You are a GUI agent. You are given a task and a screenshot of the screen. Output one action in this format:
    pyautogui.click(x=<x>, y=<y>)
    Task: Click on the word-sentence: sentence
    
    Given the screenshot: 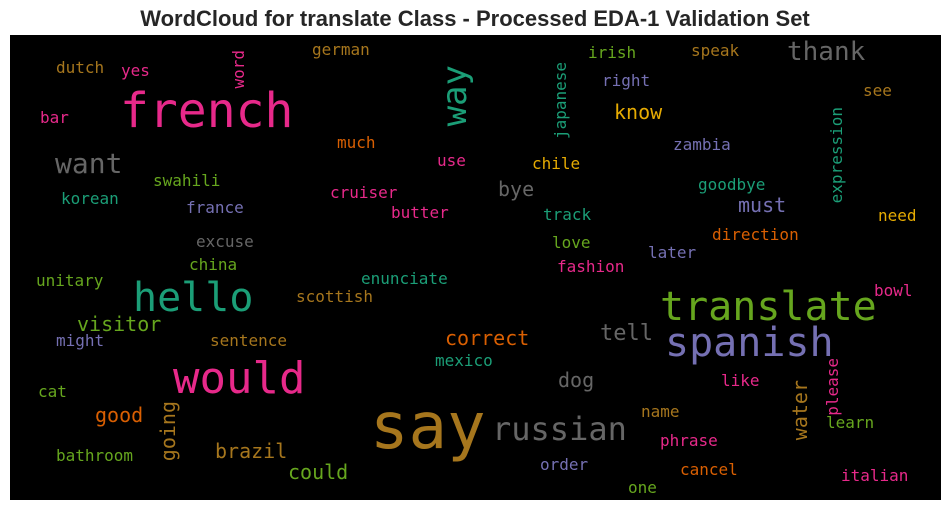 What is the action you would take?
    pyautogui.click(x=249, y=340)
    